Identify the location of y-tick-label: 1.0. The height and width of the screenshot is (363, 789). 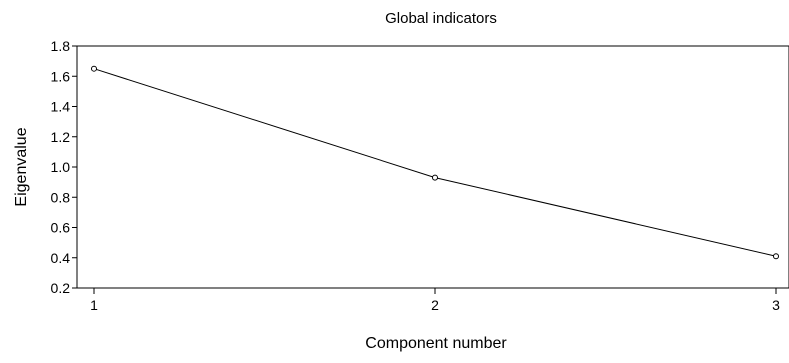
(61, 167).